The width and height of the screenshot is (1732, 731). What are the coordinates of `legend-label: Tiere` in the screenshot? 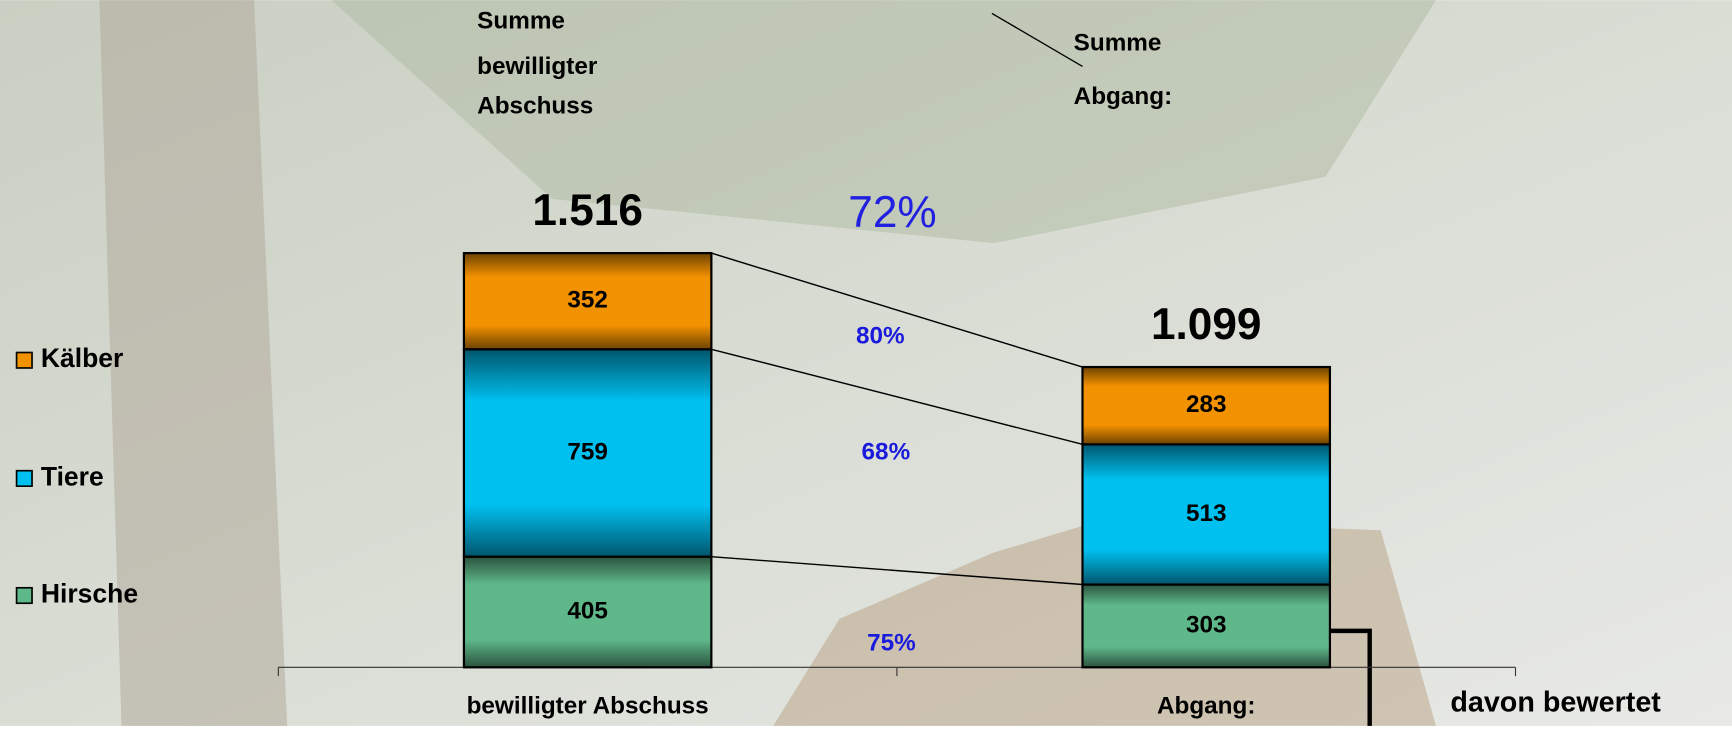 It's located at (72, 476).